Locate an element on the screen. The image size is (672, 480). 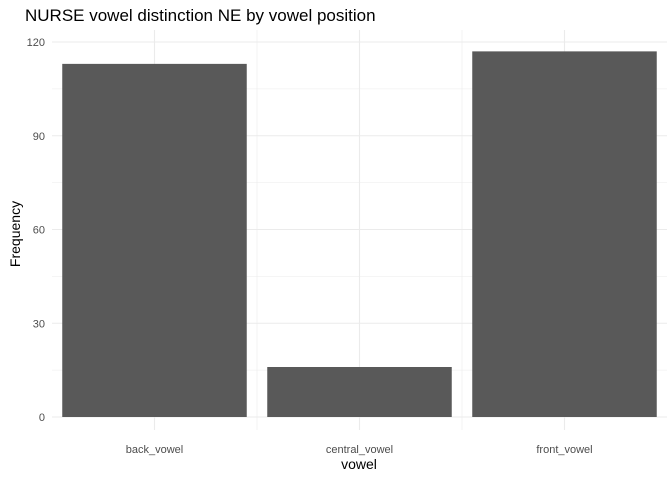
y-tick-labels: 0 30 60 90 120 is located at coordinates (36, 230).